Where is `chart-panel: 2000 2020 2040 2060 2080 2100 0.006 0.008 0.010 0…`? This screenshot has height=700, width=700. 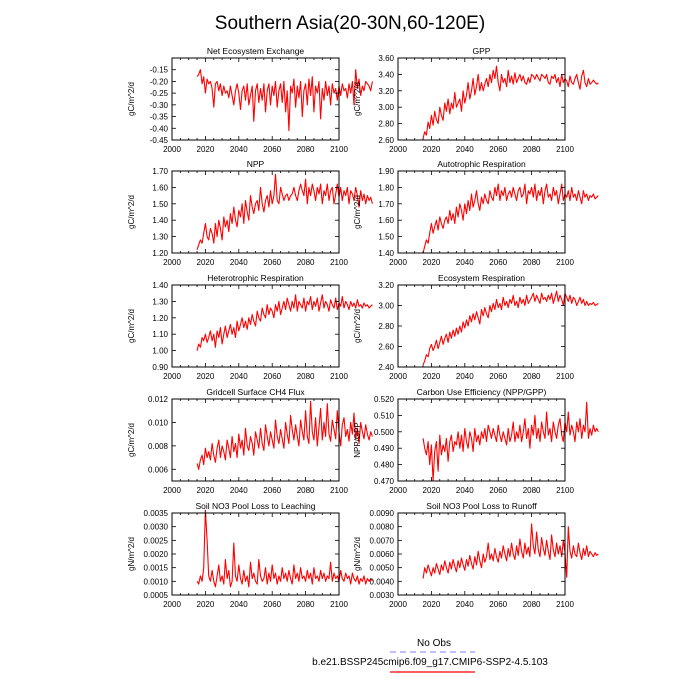 chart-panel: 2000 2020 2040 2060 2080 2100 0.006 0.008 0.010 0… is located at coordinates (250, 441).